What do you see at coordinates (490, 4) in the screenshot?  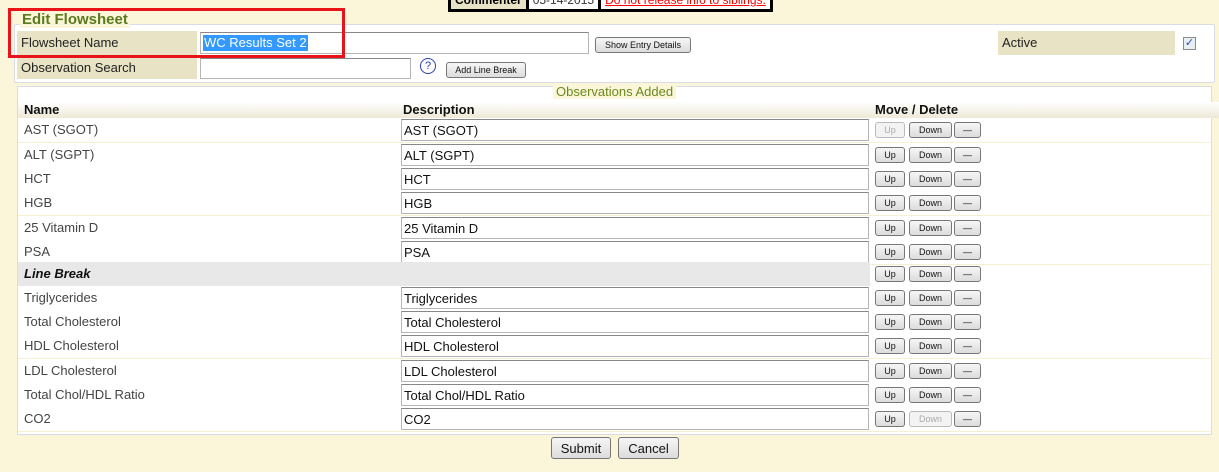 I see `banner-label: Commenter` at bounding box center [490, 4].